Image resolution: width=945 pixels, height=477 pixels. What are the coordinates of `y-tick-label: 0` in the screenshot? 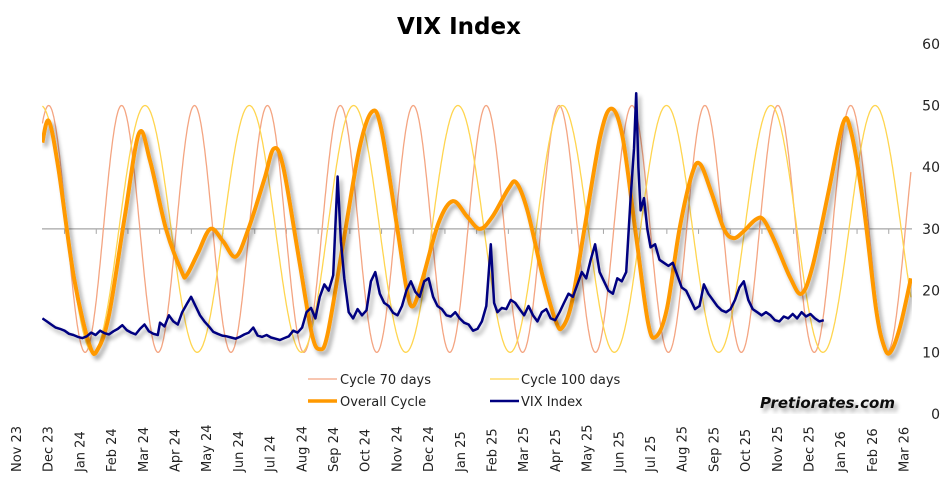 It's located at (935, 415).